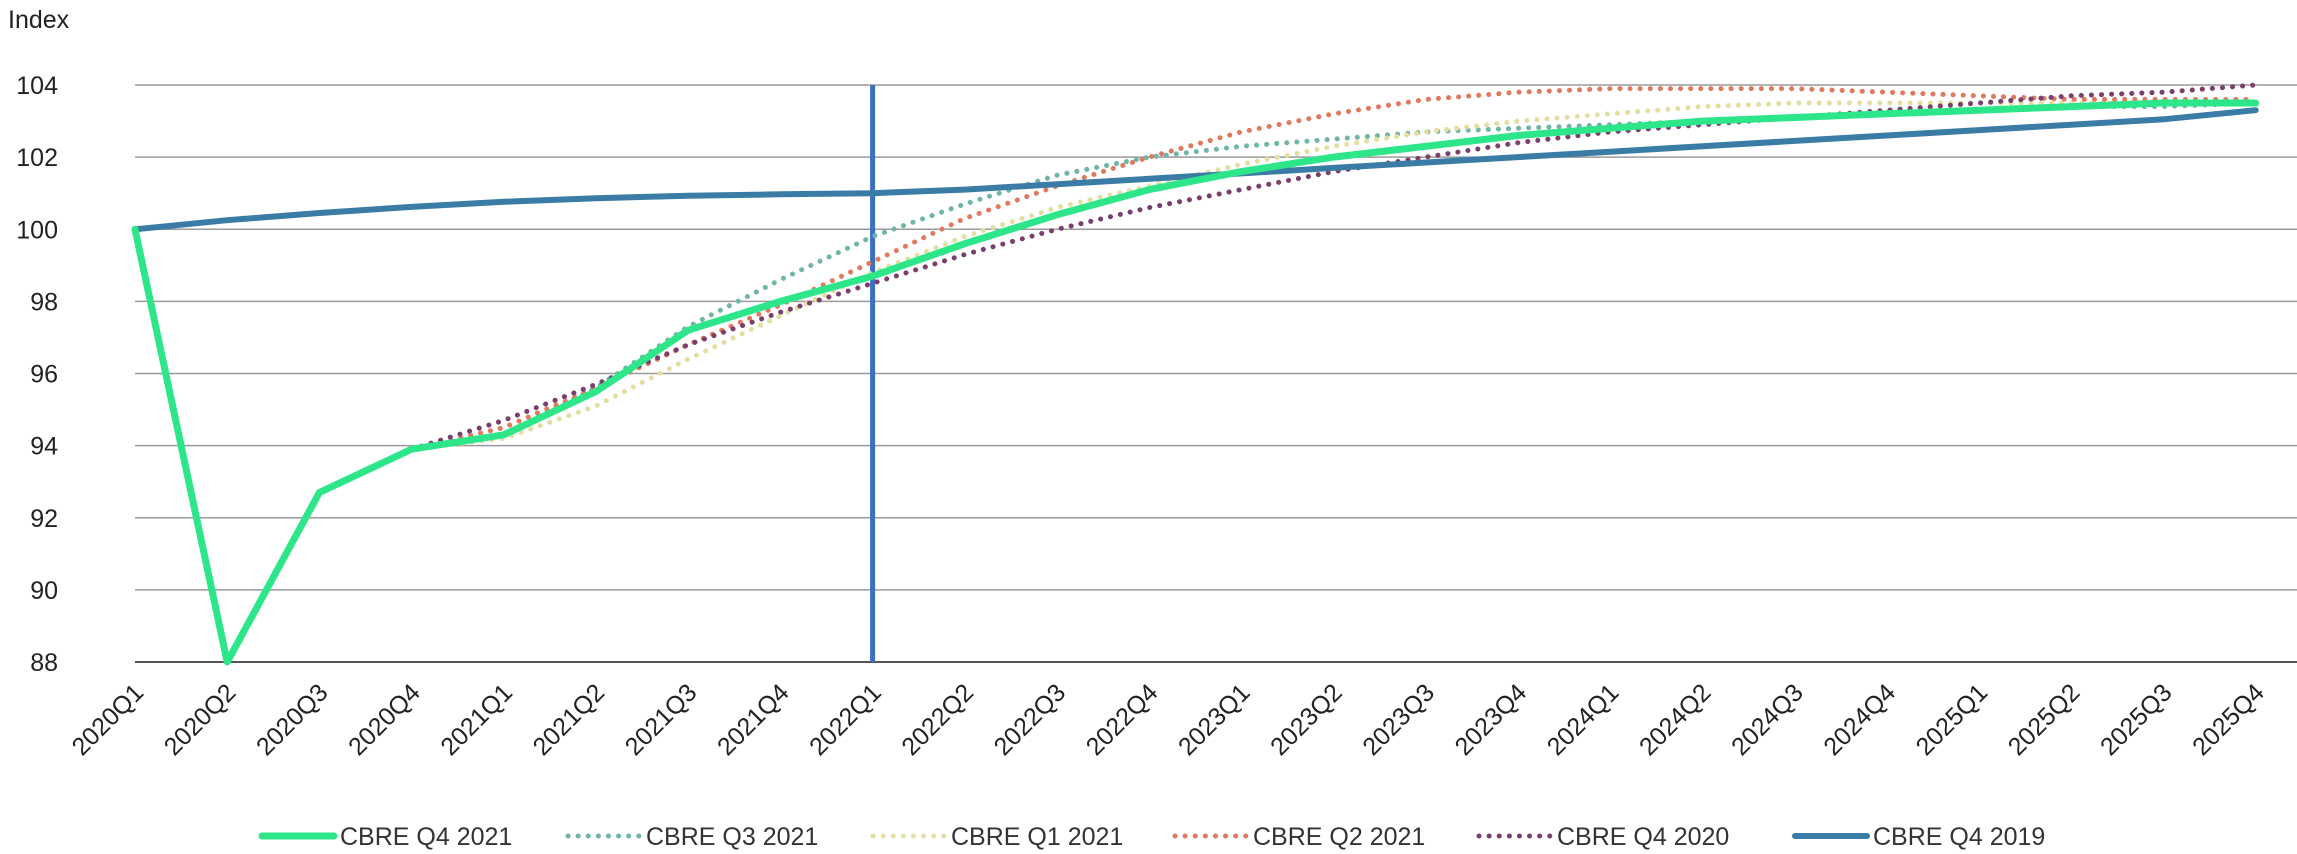  What do you see at coordinates (1859, 719) in the screenshot?
I see `x-tick-label: 2024Q4` at bounding box center [1859, 719].